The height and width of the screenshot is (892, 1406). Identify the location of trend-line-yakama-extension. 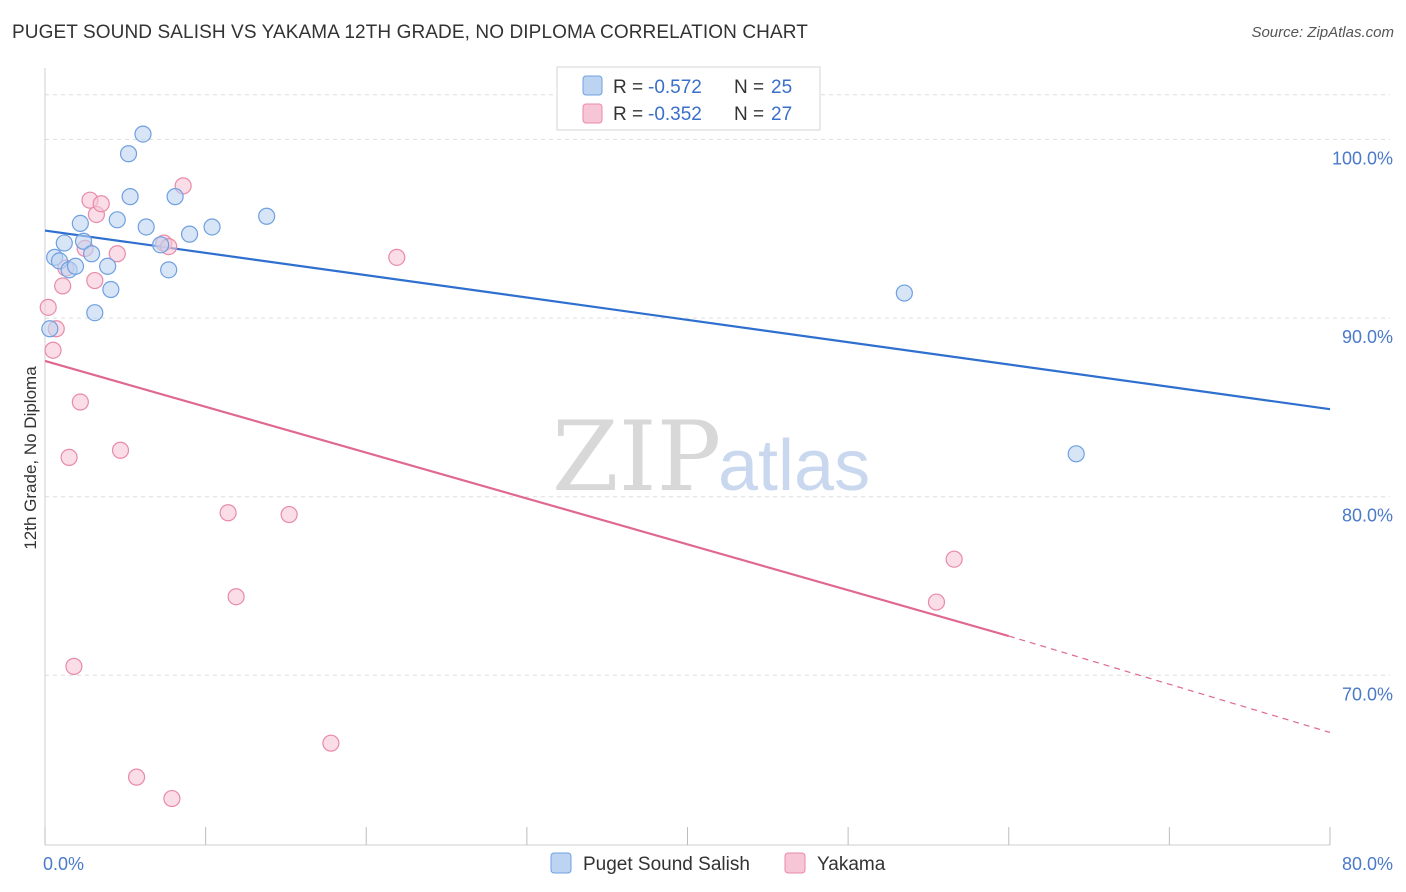
(1169, 684).